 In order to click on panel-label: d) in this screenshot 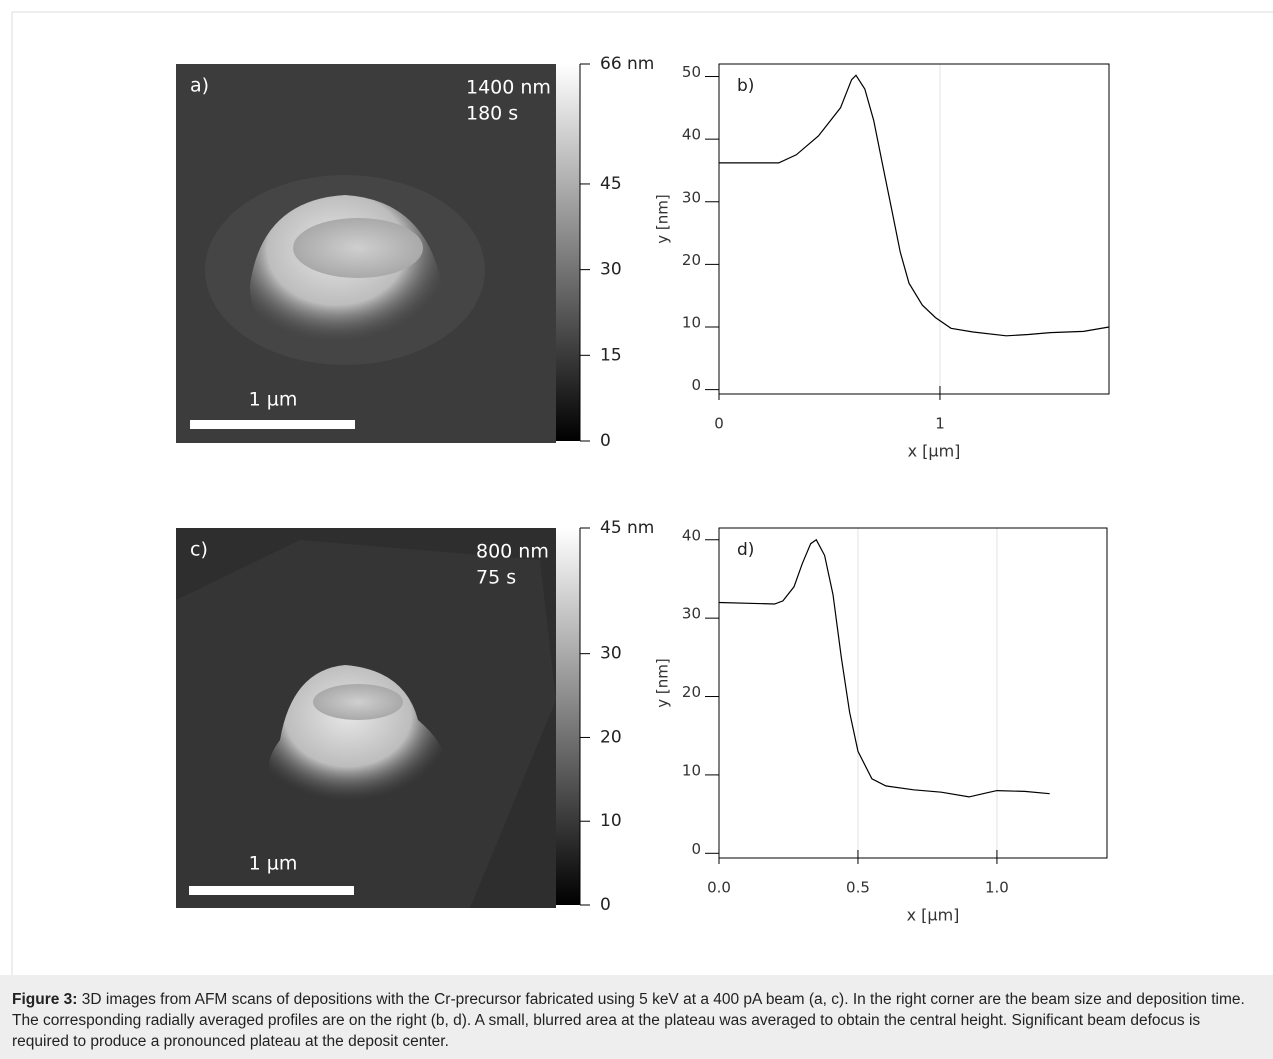, I will do `click(745, 550)`.